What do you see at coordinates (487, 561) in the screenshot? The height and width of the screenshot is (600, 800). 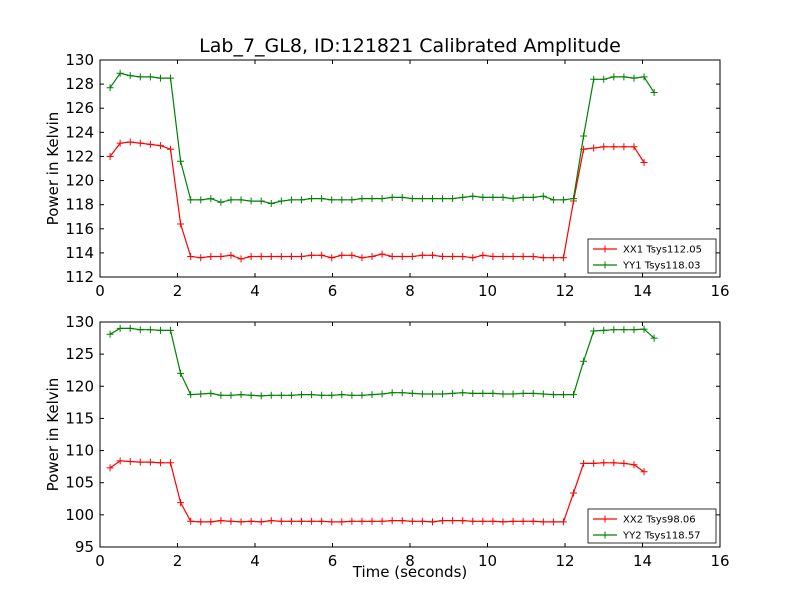 I see `x-tick-label: 10` at bounding box center [487, 561].